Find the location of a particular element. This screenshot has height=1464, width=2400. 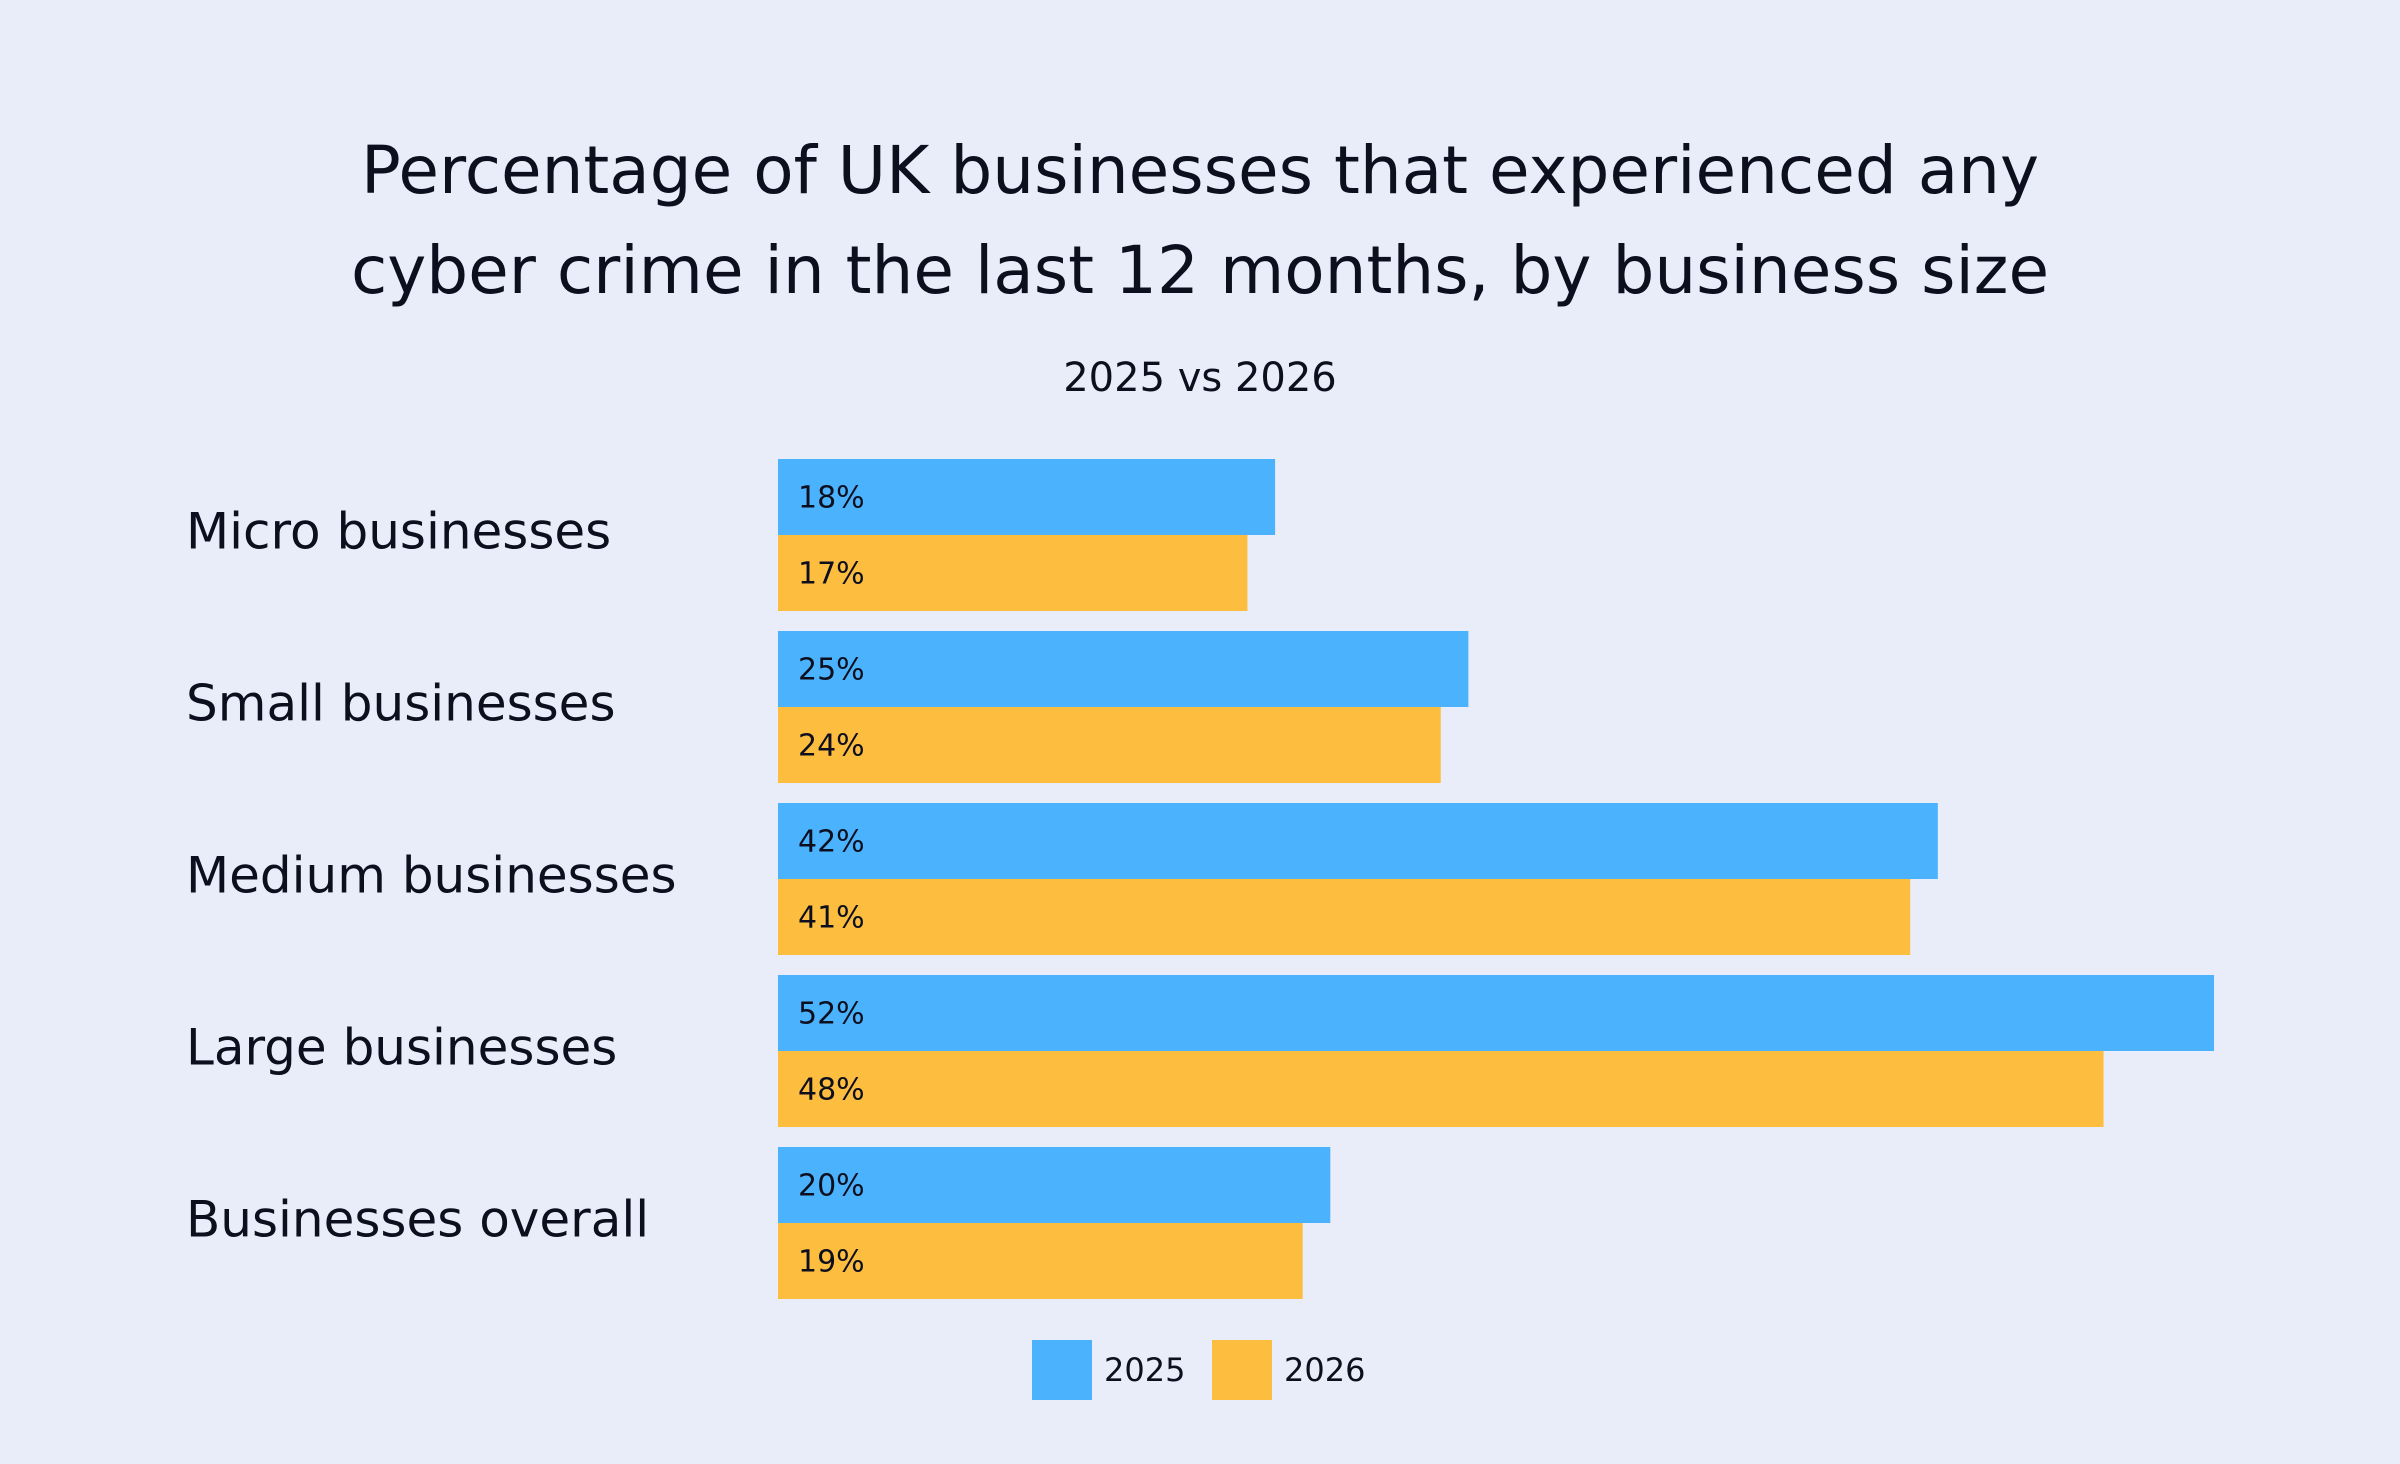

category-label: Small businesses is located at coordinates (401, 704).